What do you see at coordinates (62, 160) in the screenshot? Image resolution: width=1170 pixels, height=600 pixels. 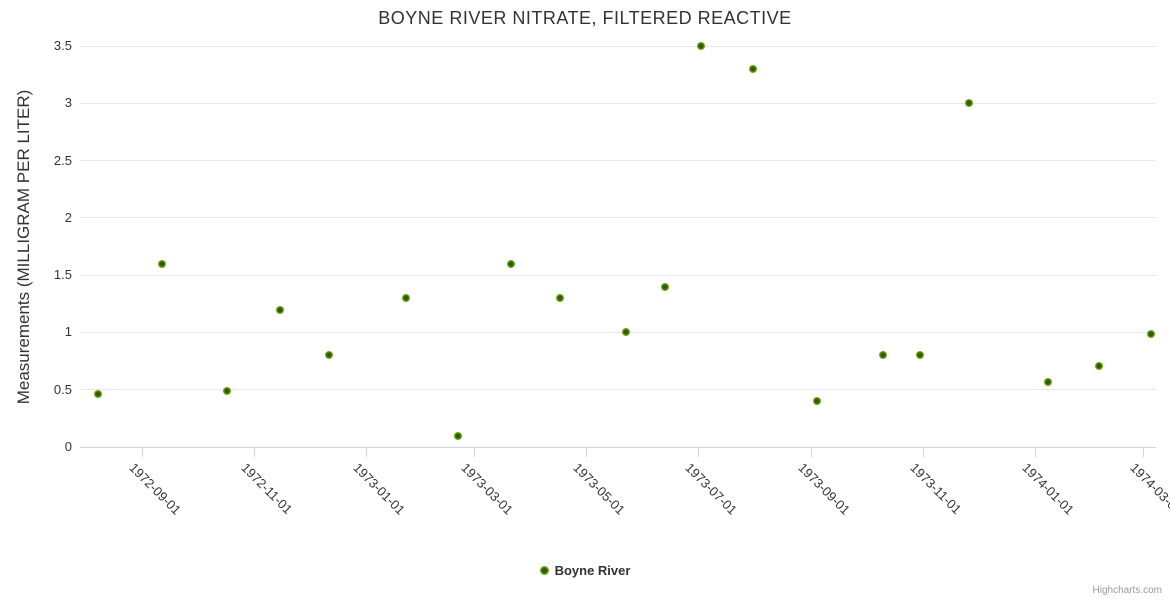 I see `y-axis-tick-label: 2.5` at bounding box center [62, 160].